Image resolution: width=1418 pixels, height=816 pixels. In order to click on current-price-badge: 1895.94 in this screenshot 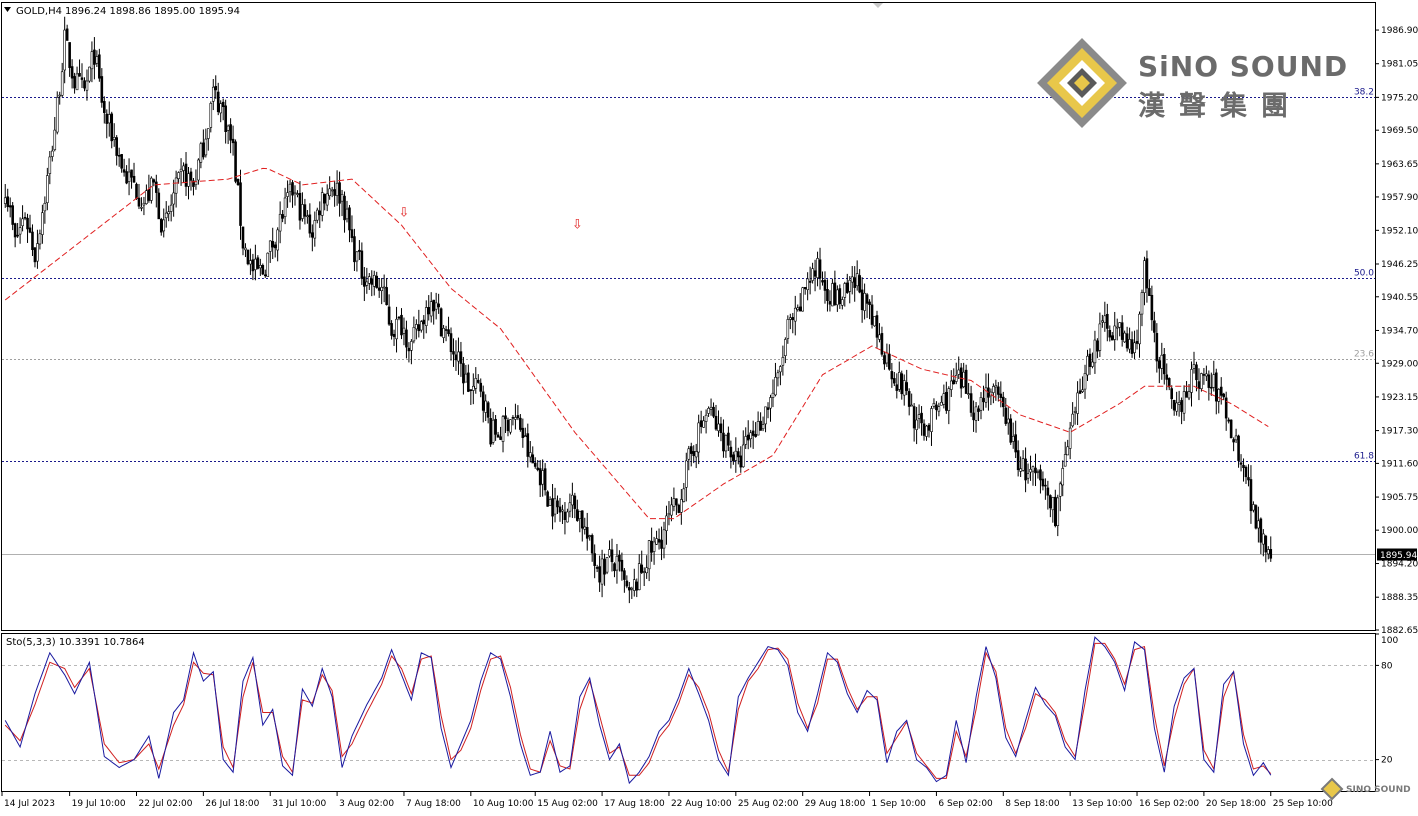, I will do `click(1397, 554)`.